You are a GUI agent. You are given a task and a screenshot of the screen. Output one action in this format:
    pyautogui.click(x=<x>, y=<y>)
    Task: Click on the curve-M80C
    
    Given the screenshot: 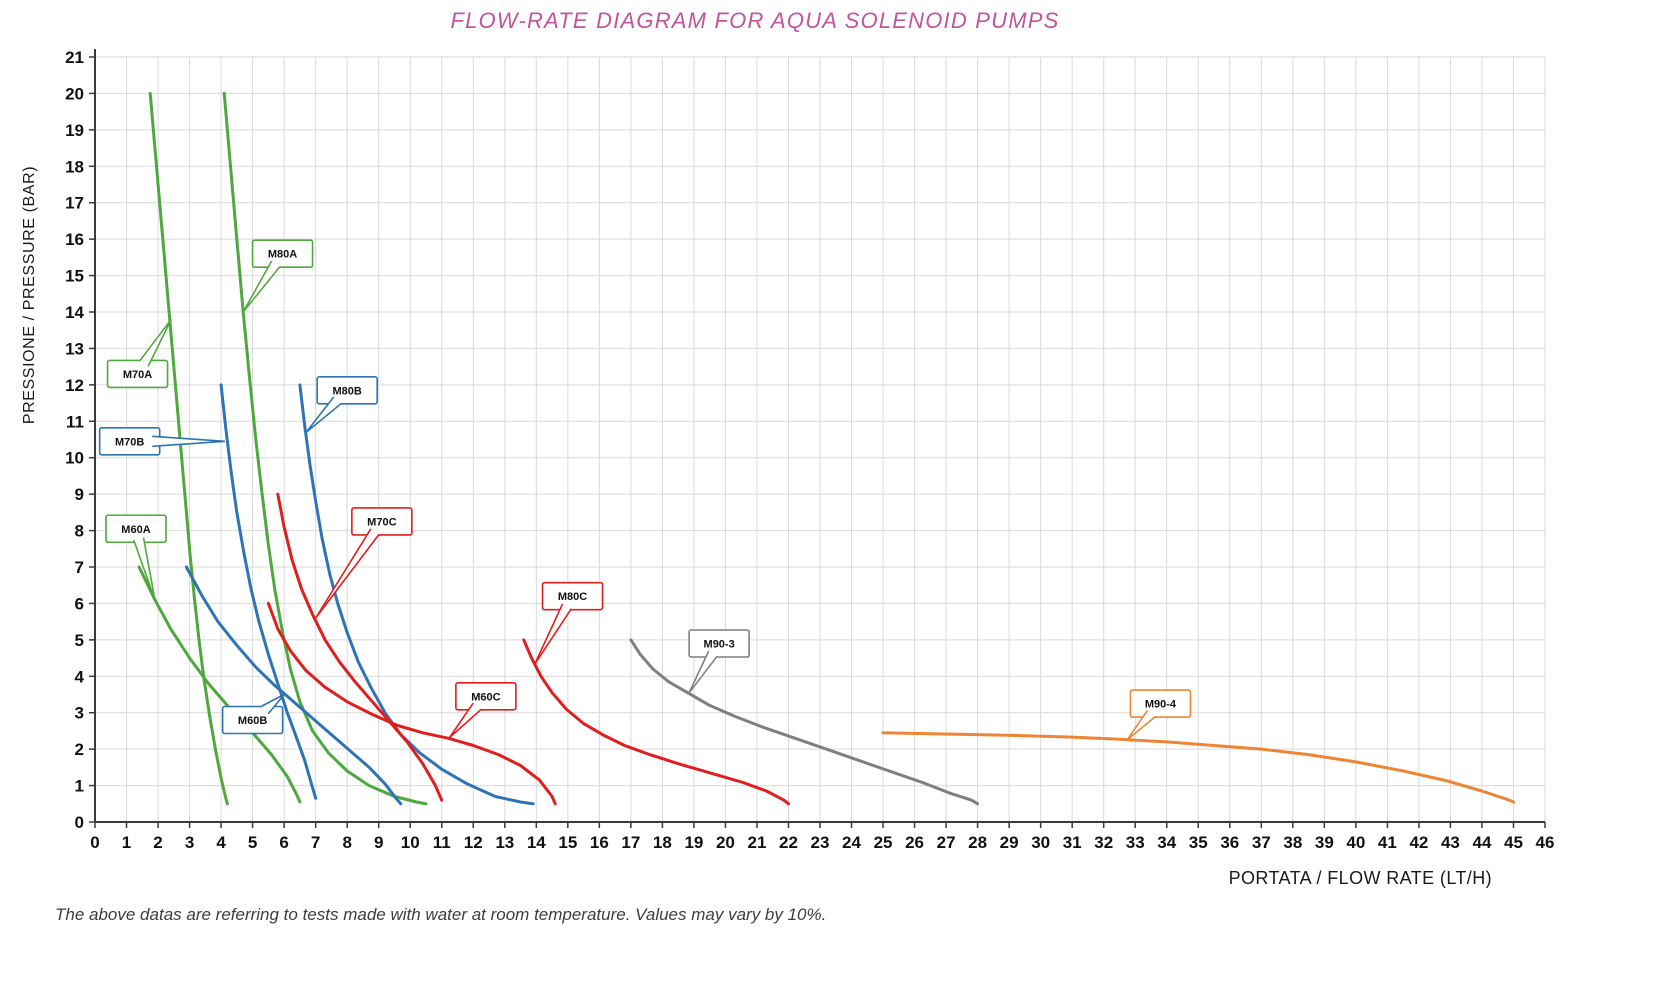 What is the action you would take?
    pyautogui.click(x=656, y=722)
    